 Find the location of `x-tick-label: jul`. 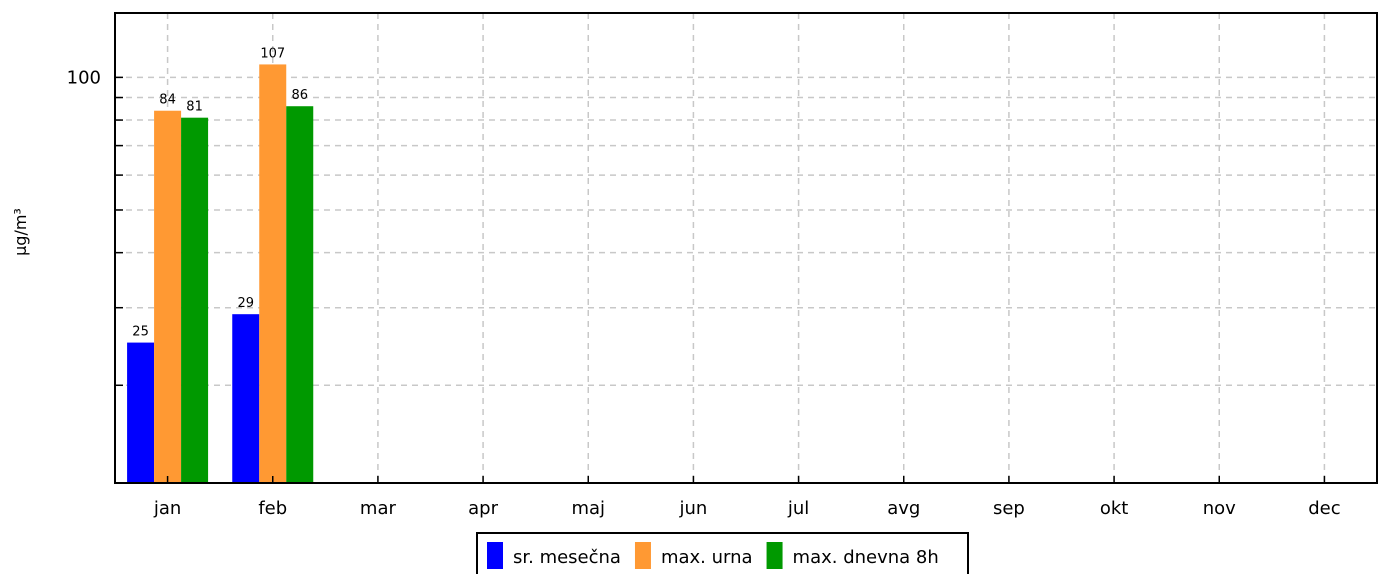

x-tick-label: jul is located at coordinates (798, 508).